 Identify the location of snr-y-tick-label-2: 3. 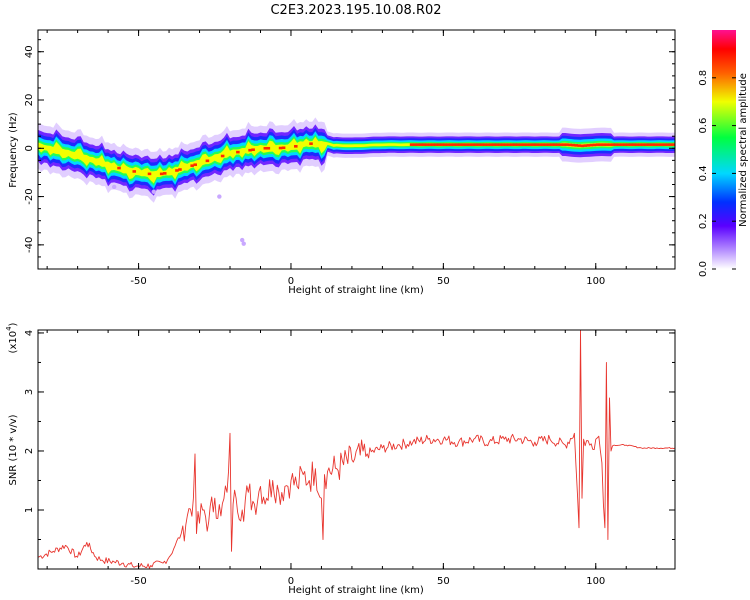
(29, 392).